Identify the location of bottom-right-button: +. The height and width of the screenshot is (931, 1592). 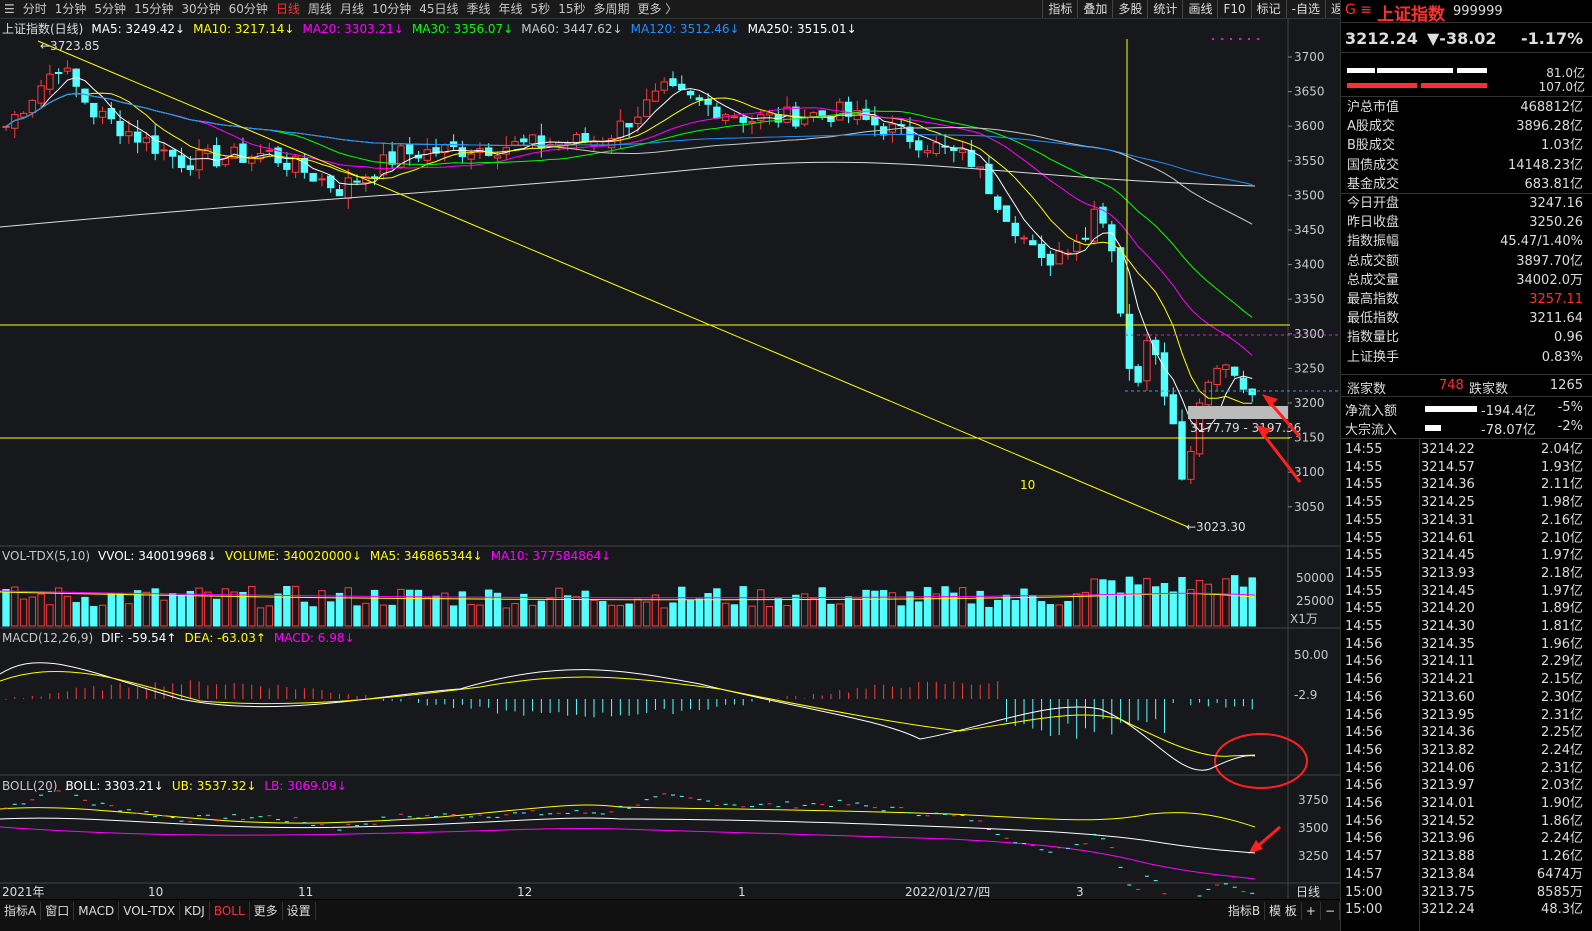
(1311, 911).